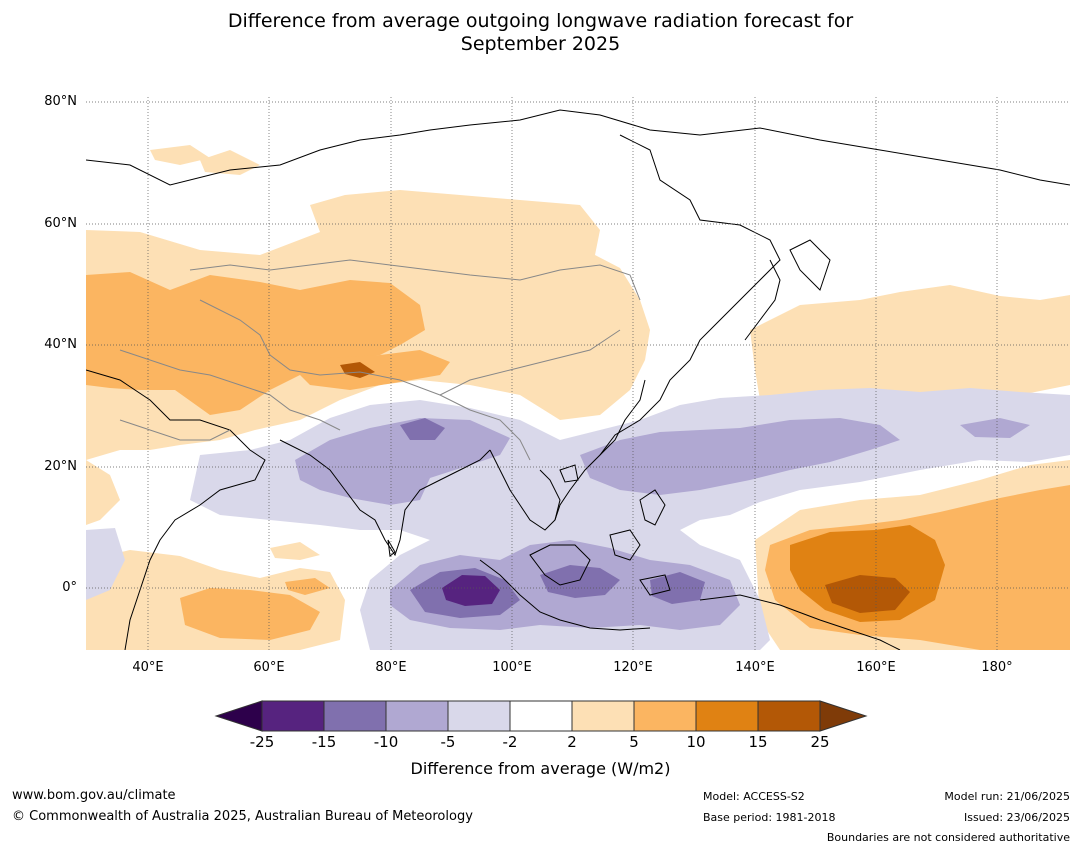  I want to click on colorbar-tick-label: -25, so click(262, 742).